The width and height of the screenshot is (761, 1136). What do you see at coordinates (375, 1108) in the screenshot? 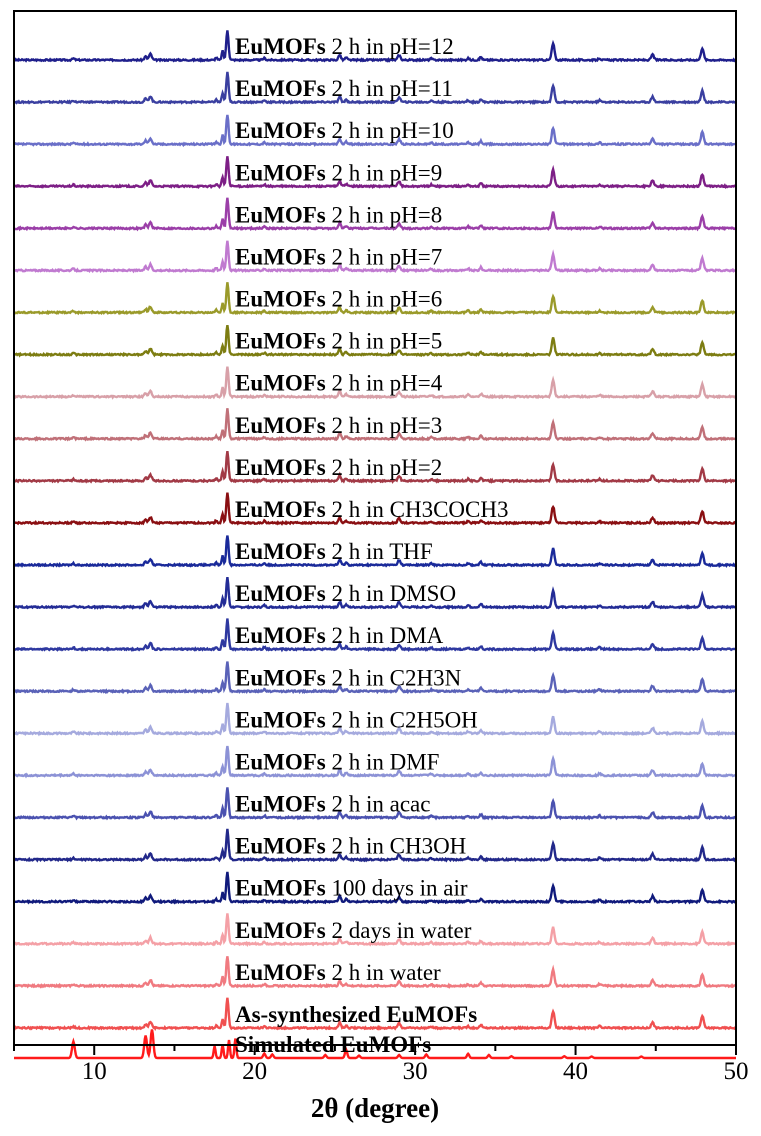
I see `x-axis-label: 2θ (degree)` at bounding box center [375, 1108].